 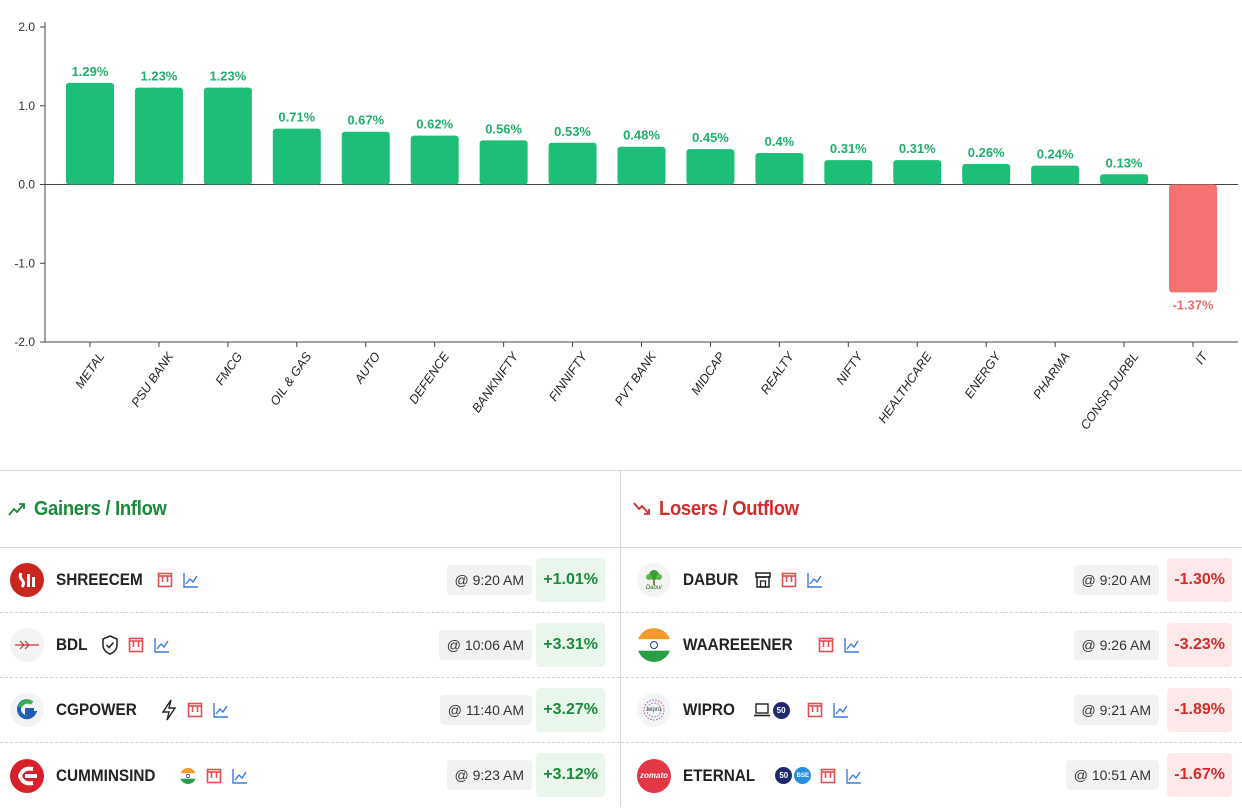 I want to click on x-tick-label: HEALTHCARE, so click(x=906, y=387).